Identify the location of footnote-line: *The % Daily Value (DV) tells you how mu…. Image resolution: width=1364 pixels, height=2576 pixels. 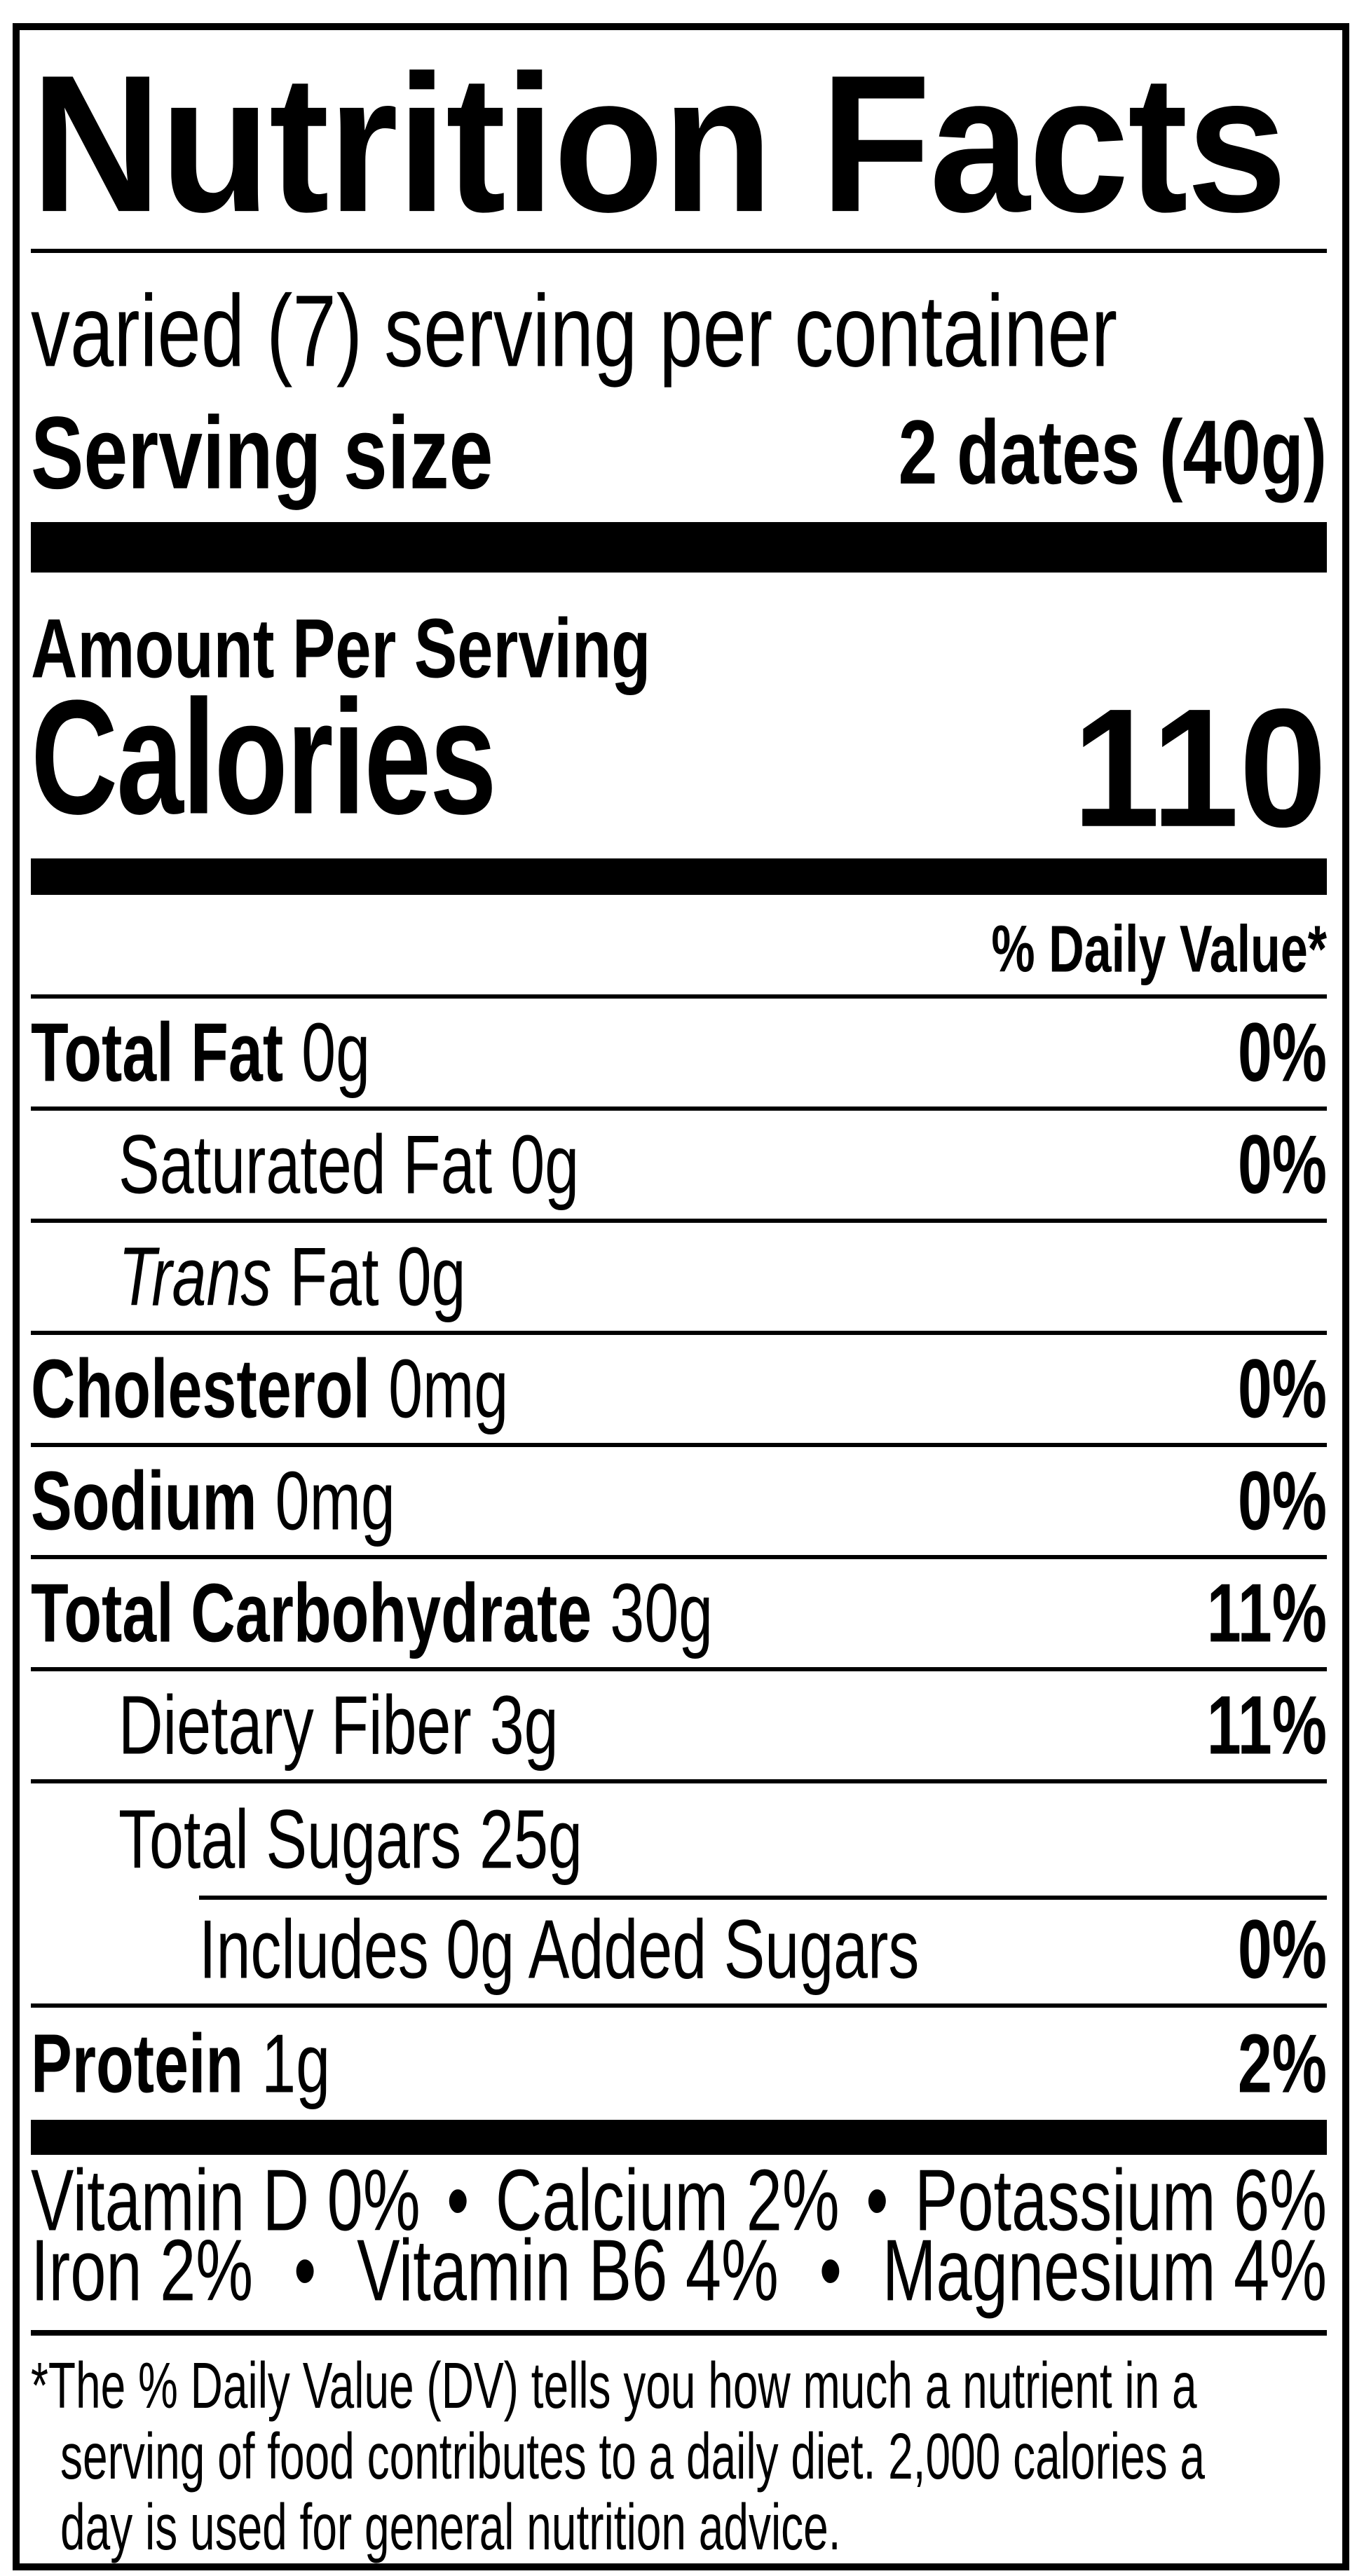
(679, 2385).